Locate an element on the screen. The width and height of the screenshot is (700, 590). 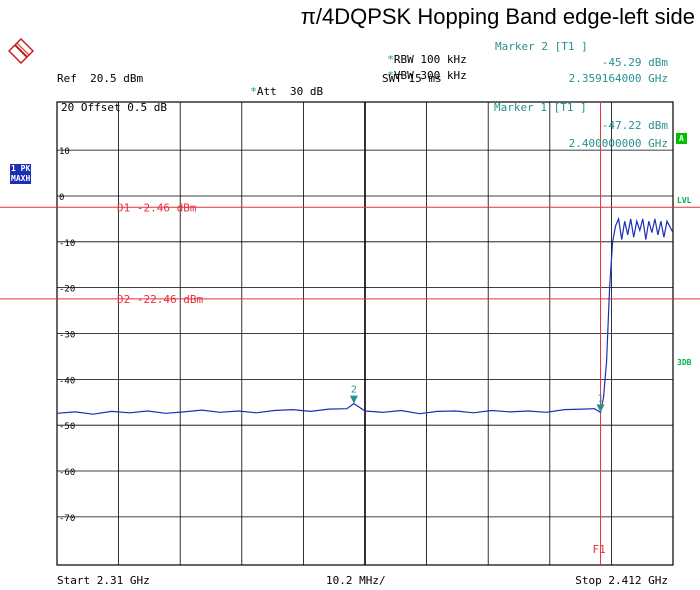
vbw-text: VBW 300 kHz is located at coordinates (430, 75).